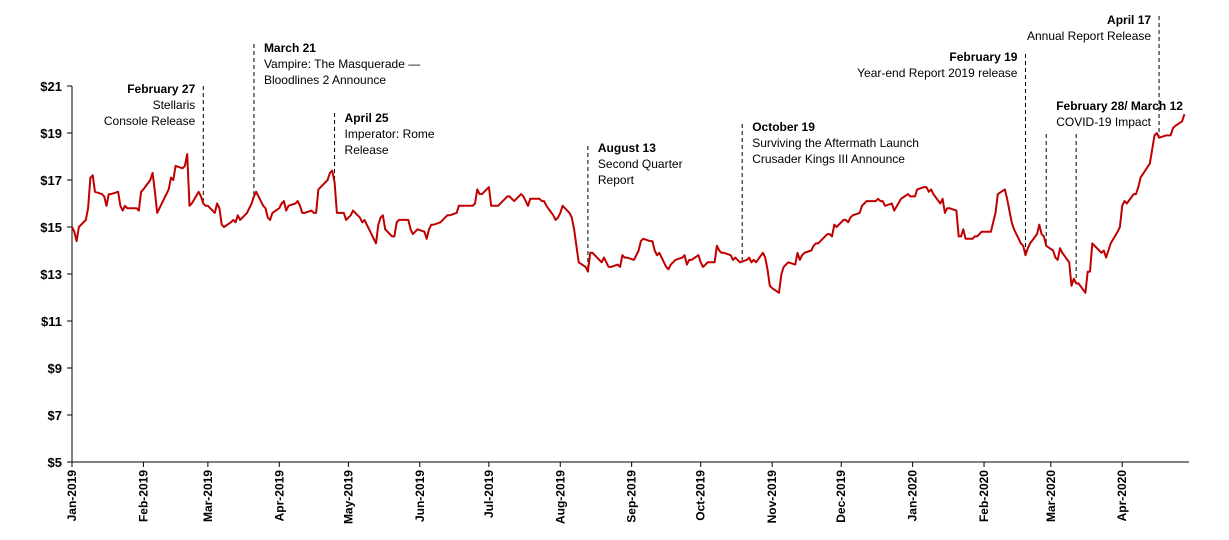 Image resolution: width=1229 pixels, height=540 pixels. What do you see at coordinates (51, 180) in the screenshot?
I see `y-tick-label: $17` at bounding box center [51, 180].